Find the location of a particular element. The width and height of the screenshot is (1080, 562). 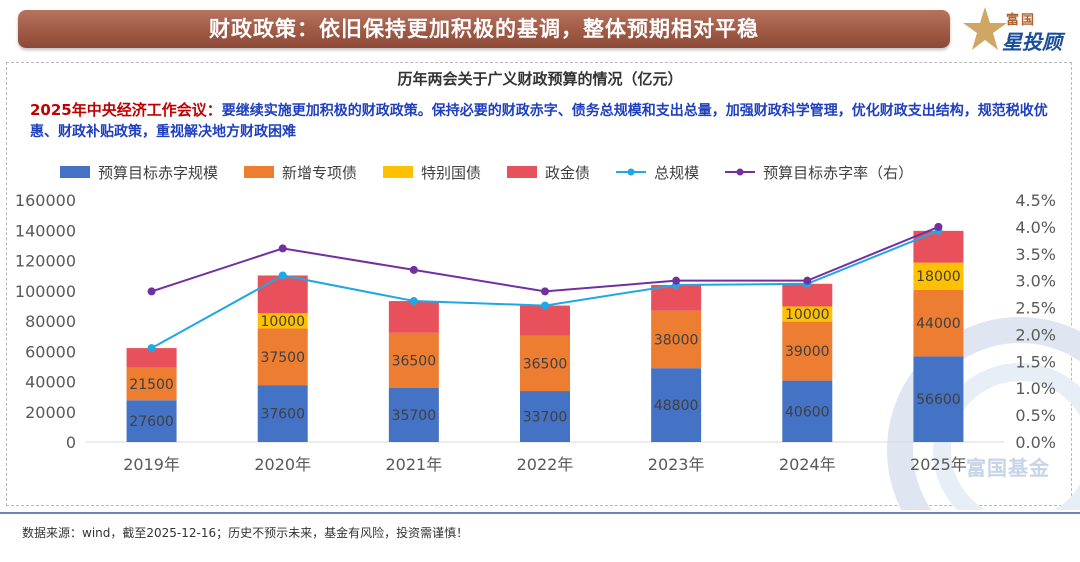

bar-data-label: 35700 is located at coordinates (414, 416).